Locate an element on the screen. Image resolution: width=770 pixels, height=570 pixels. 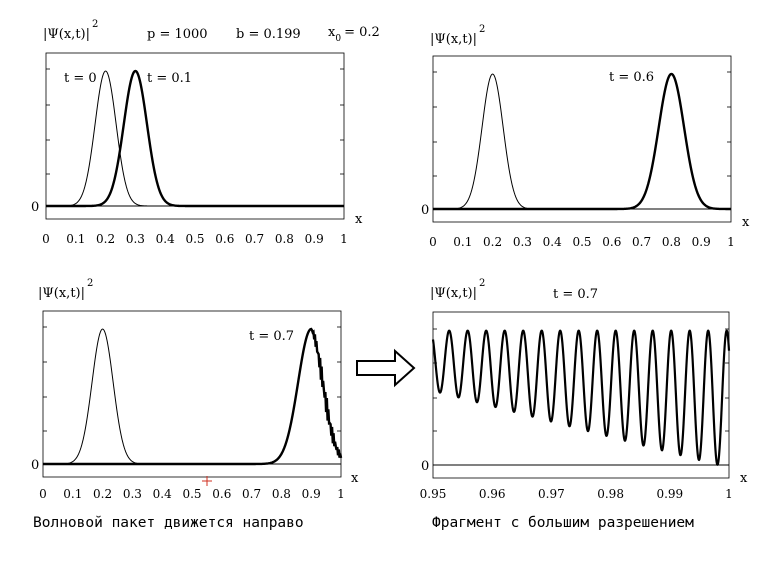
chart-3-ylabel-power: 2 is located at coordinates (90, 283).